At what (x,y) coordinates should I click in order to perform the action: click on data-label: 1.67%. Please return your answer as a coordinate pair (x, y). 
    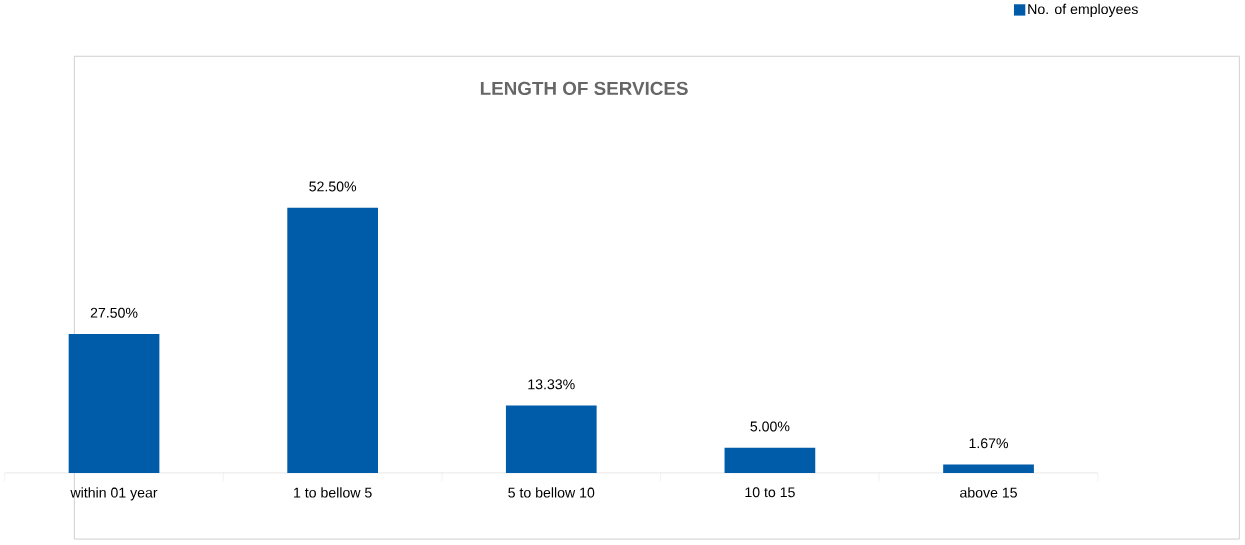
    Looking at the image, I should click on (989, 443).